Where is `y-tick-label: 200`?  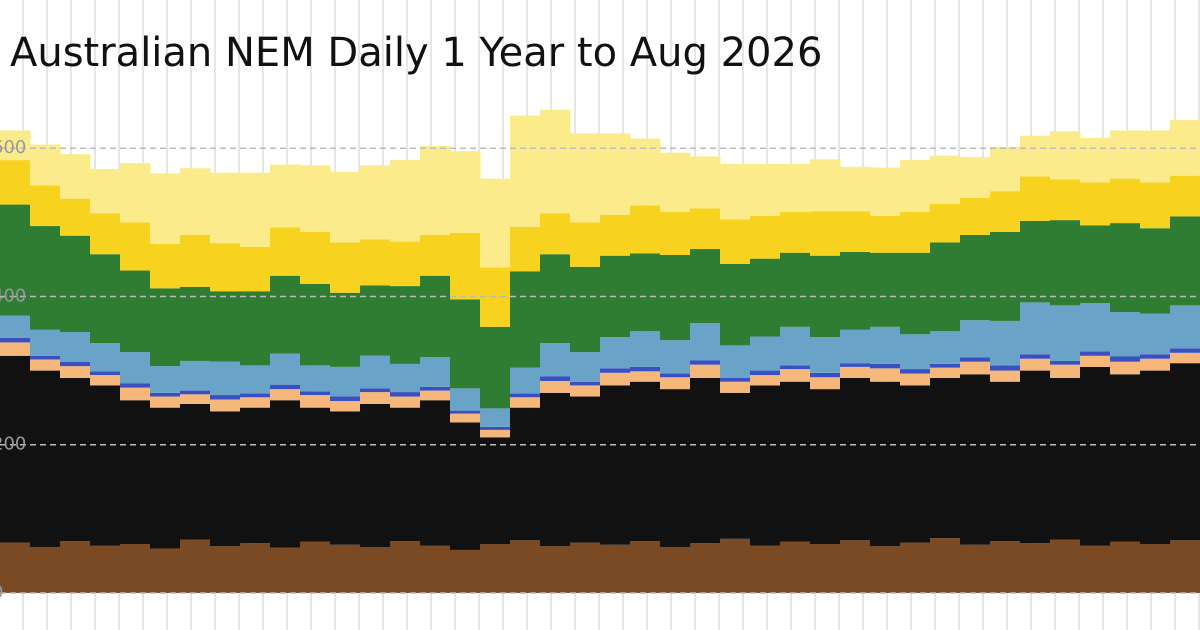 y-tick-label: 200 is located at coordinates (13, 444).